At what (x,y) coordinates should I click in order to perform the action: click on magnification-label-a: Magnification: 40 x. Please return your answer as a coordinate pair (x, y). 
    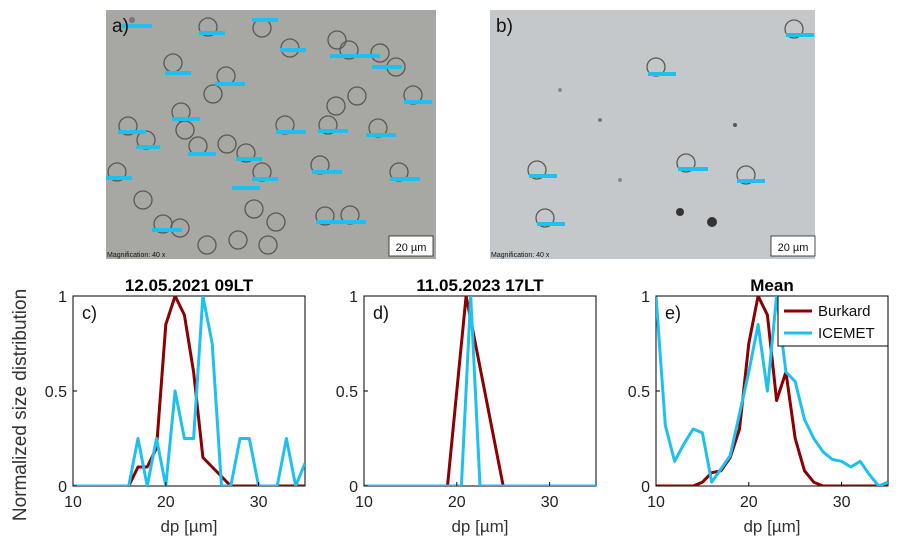
    Looking at the image, I should click on (136, 255).